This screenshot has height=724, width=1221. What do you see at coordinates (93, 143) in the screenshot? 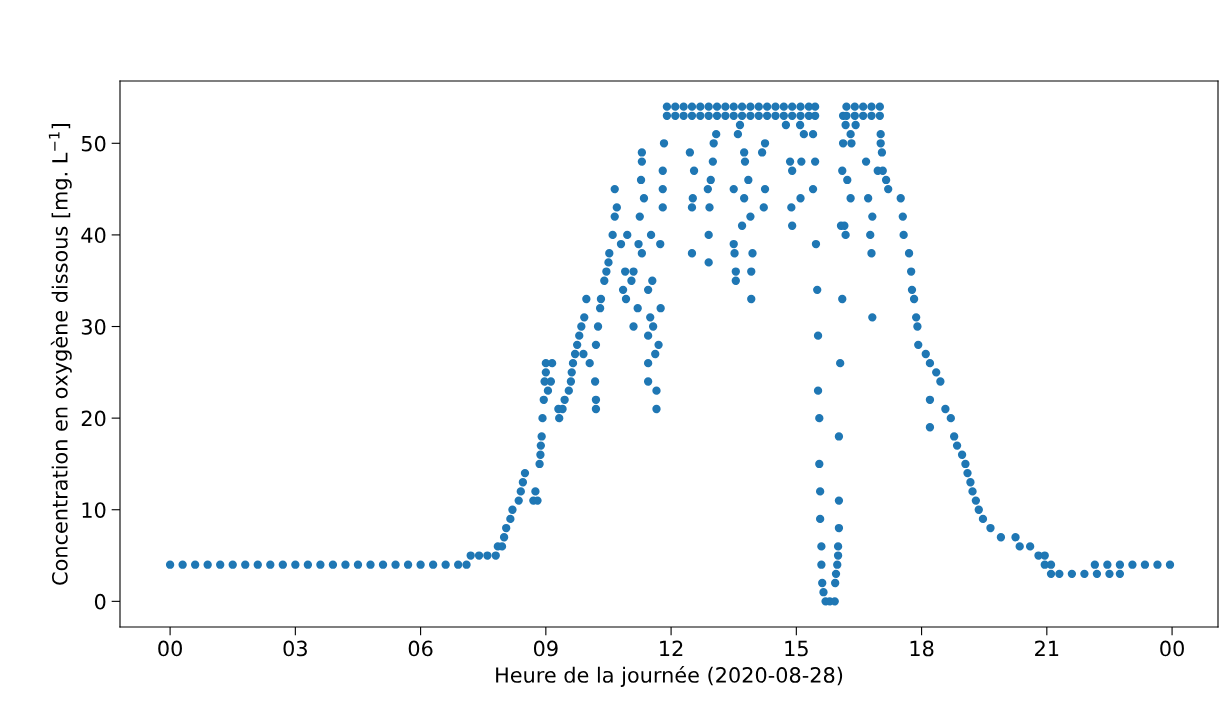
I see `y-tick-label: 50` at bounding box center [93, 143].